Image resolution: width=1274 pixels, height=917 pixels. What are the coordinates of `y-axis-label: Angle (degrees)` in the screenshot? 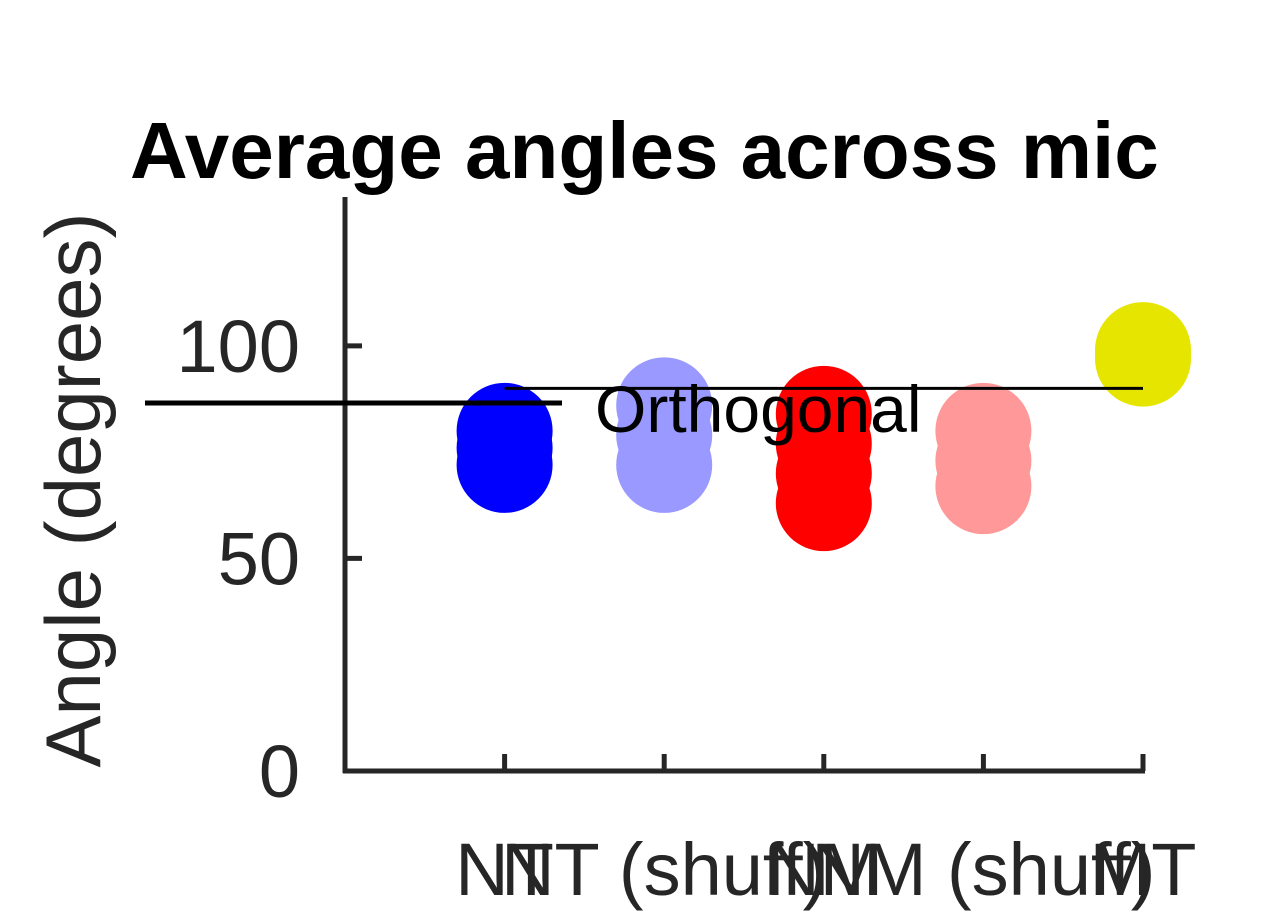 It's located at (73, 490).